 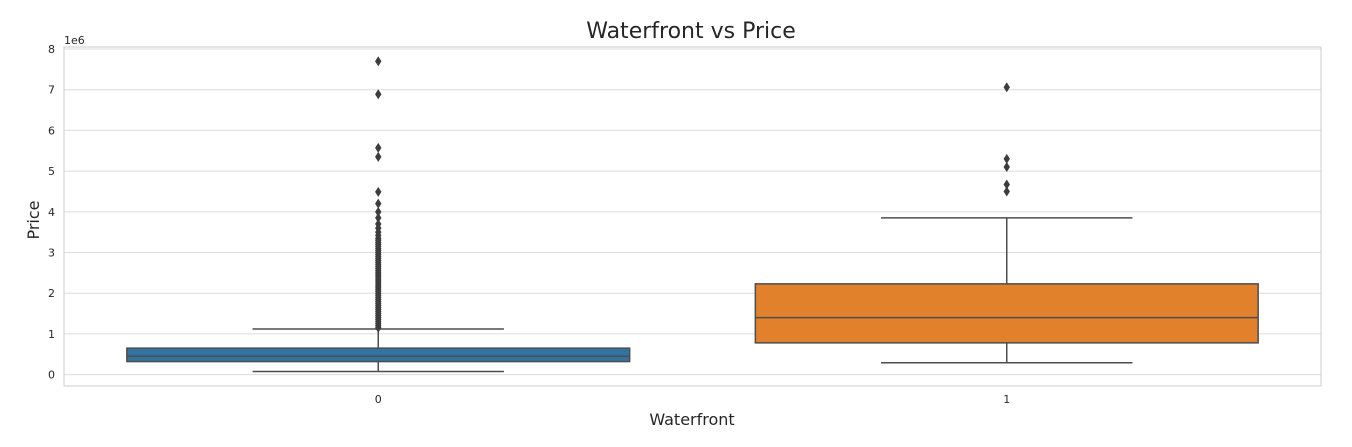 I want to click on chart-title: Waterfront vs Price, so click(x=691, y=31).